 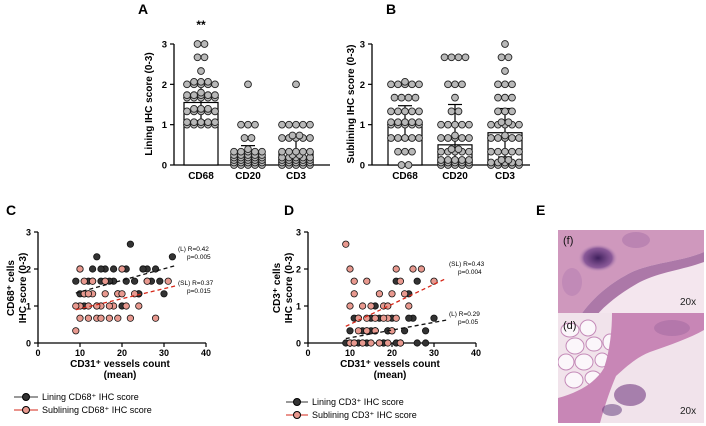 I want to click on panel-label-b: B, so click(x=391, y=9).